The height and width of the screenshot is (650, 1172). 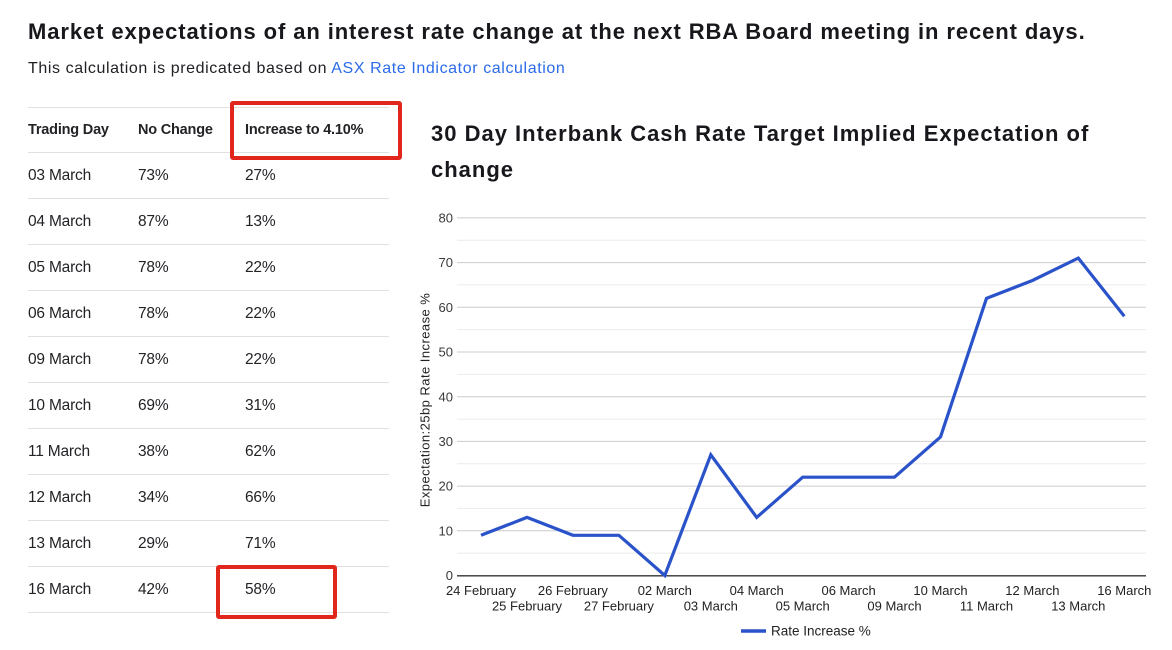 I want to click on svg-text: 02 March, so click(x=665, y=590).